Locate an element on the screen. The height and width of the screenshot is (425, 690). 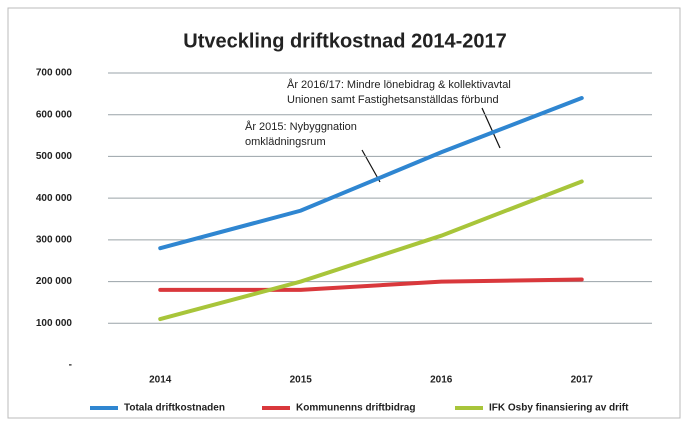
x-tick-label: 2016 is located at coordinates (441, 380).